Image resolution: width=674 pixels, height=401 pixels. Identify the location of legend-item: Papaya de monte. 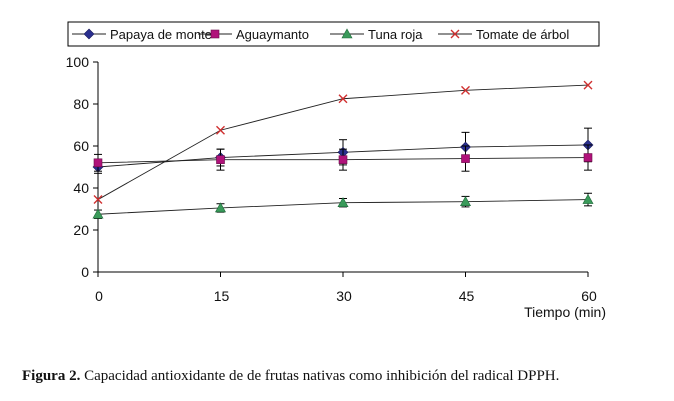
(142, 34).